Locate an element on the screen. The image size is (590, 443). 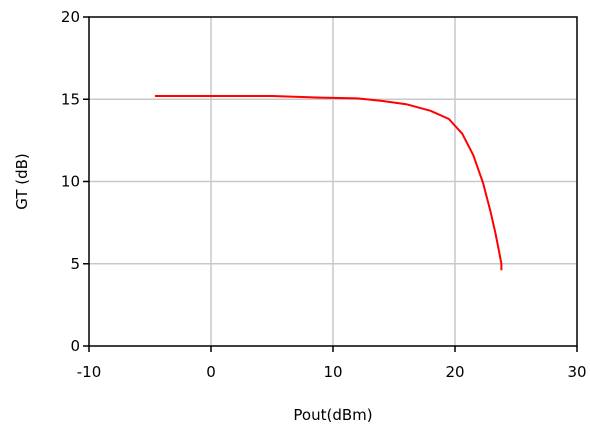
y-axis-ticks: 0 5 10 15 20 is located at coordinates (75, 181).